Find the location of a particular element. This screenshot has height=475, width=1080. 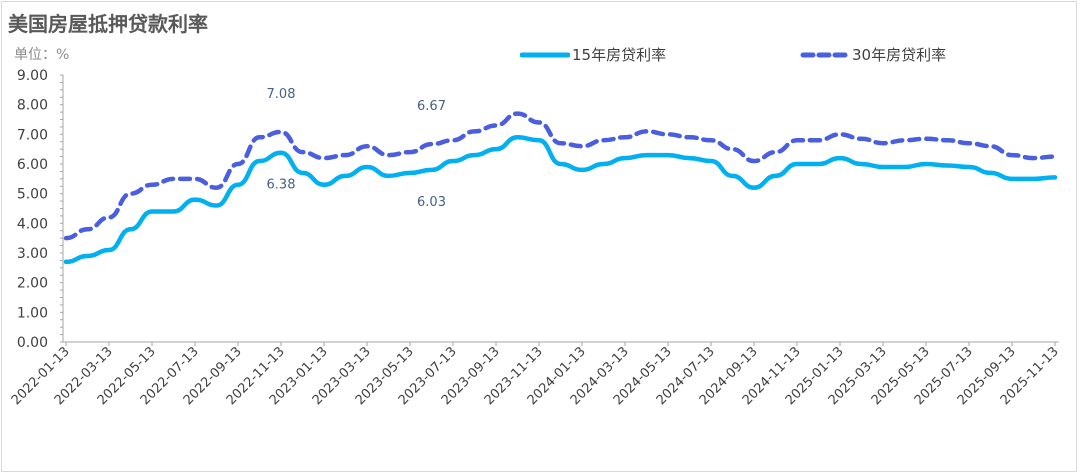

data-label: 6.67 is located at coordinates (431, 106).